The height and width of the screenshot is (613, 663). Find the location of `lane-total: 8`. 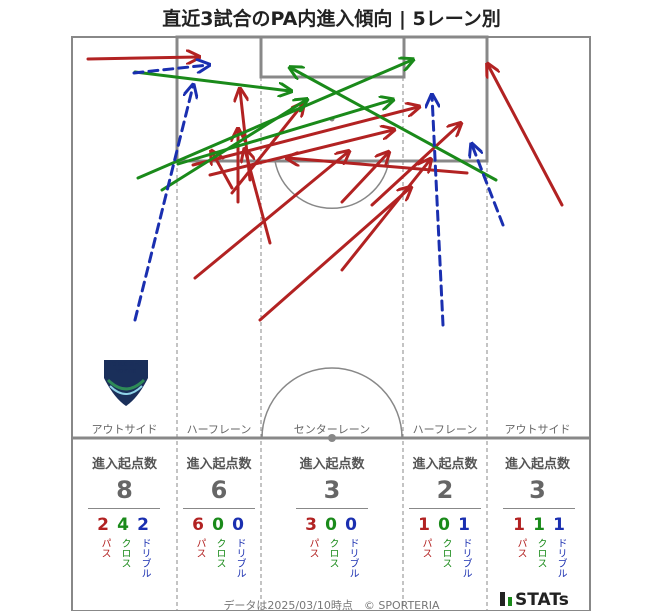

lane-total: 8 is located at coordinates (124, 490).